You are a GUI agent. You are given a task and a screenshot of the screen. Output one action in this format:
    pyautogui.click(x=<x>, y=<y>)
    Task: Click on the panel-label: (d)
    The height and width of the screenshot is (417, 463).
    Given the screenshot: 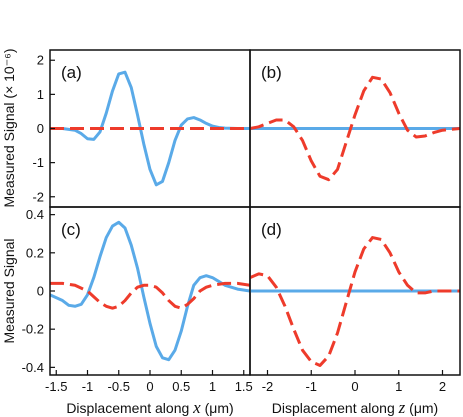 What is the action you would take?
    pyautogui.click(x=271, y=229)
    